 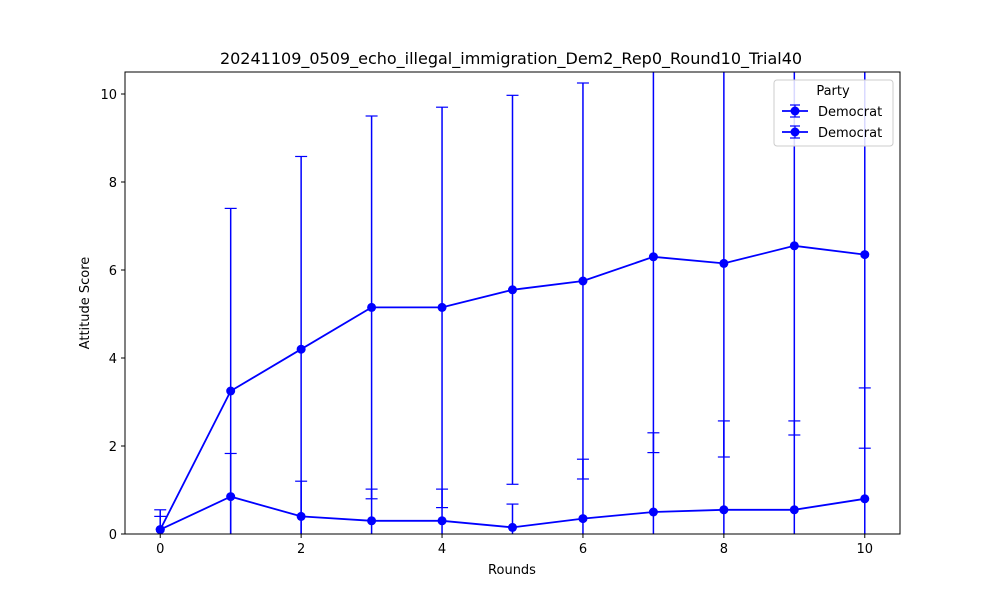 I want to click on legend: Party Democrat Democrat, so click(x=833, y=113).